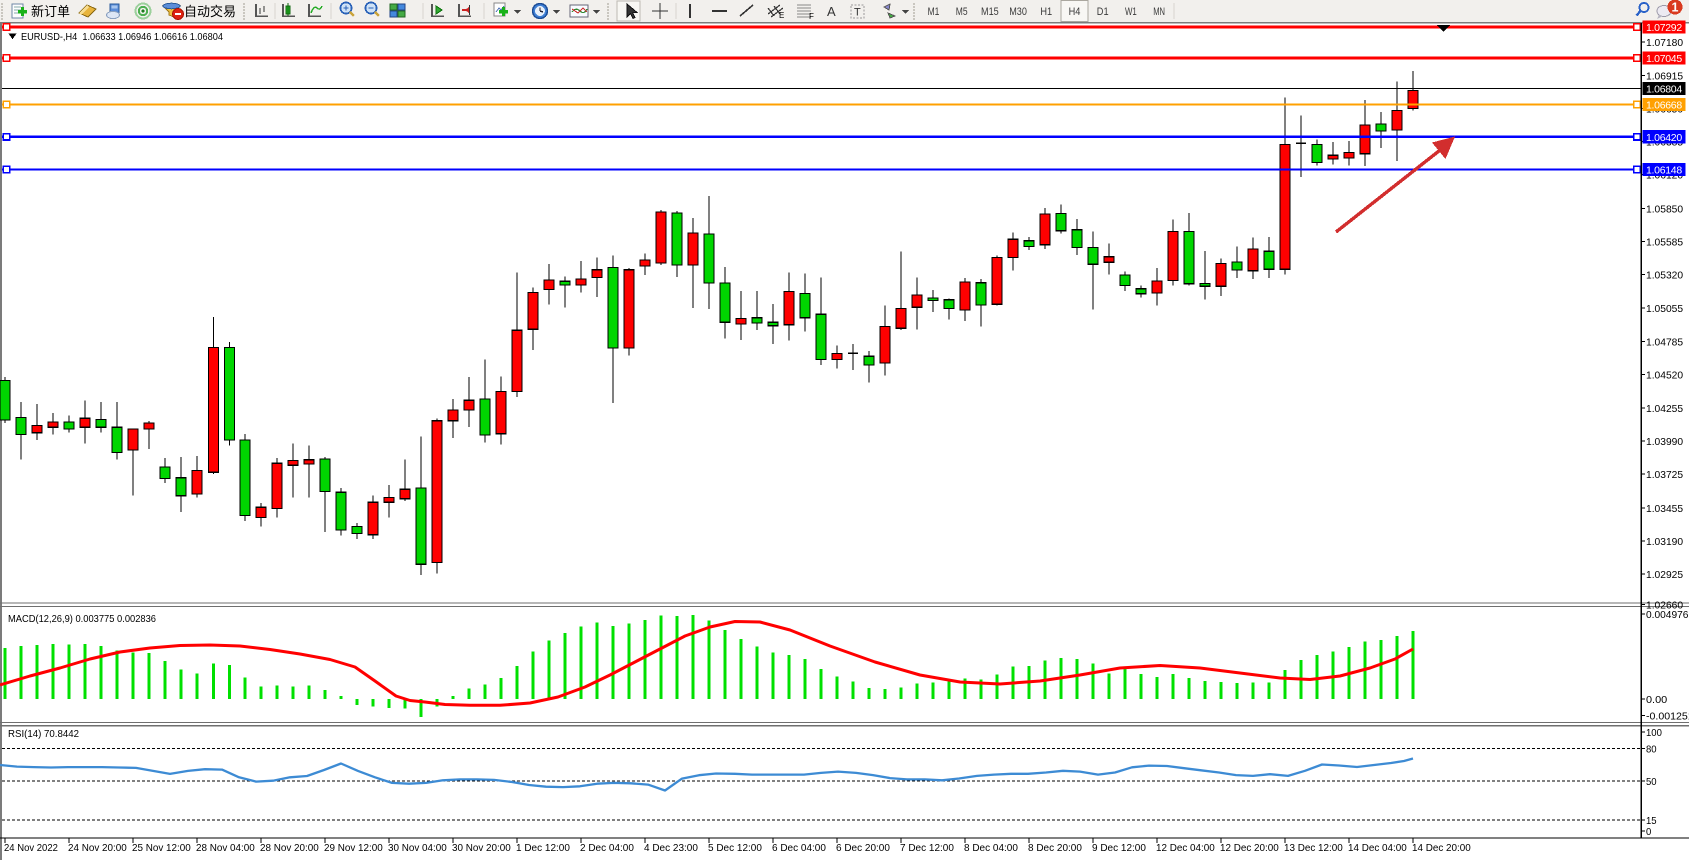  What do you see at coordinates (50, 11) in the screenshot?
I see `svg-text: 新订单` at bounding box center [50, 11].